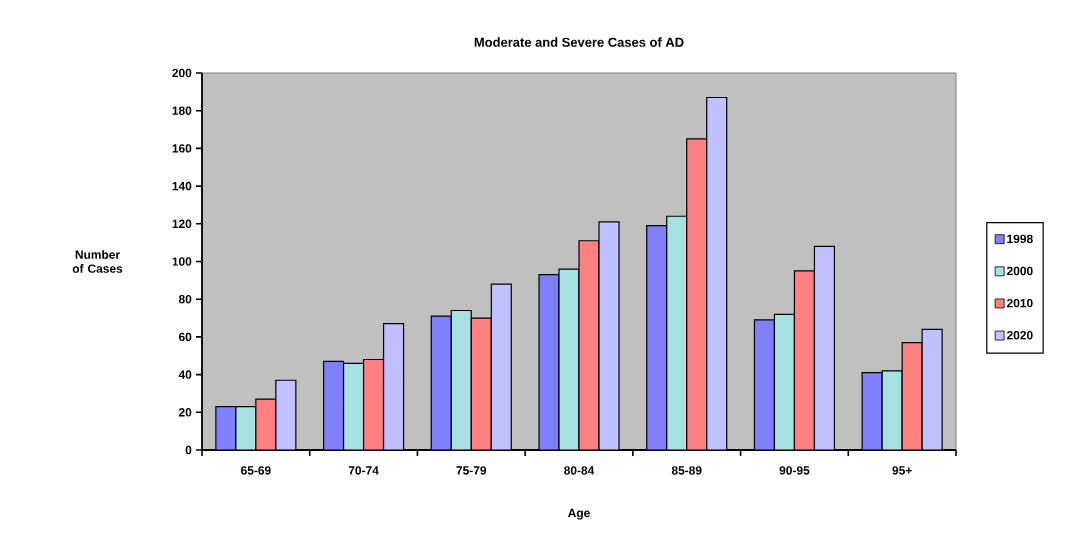 Image resolution: width=1092 pixels, height=546 pixels. What do you see at coordinates (686, 470) in the screenshot?
I see `x-tick-label: 85-89` at bounding box center [686, 470].